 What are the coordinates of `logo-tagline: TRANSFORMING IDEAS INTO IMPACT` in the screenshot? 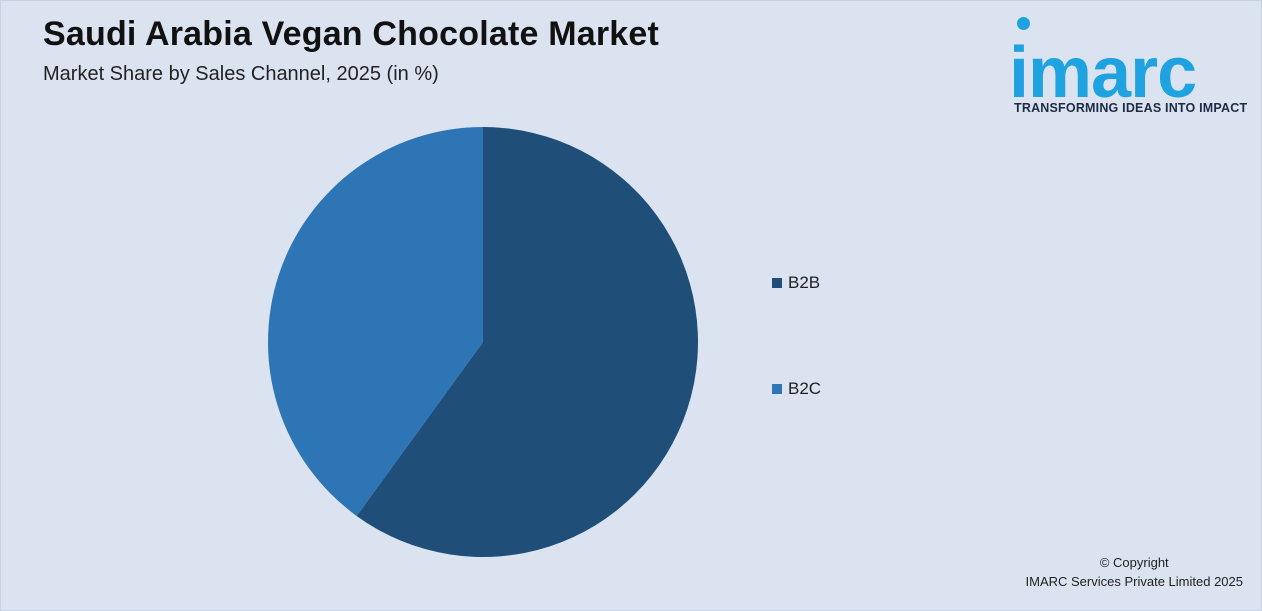 It's located at (1131, 108).